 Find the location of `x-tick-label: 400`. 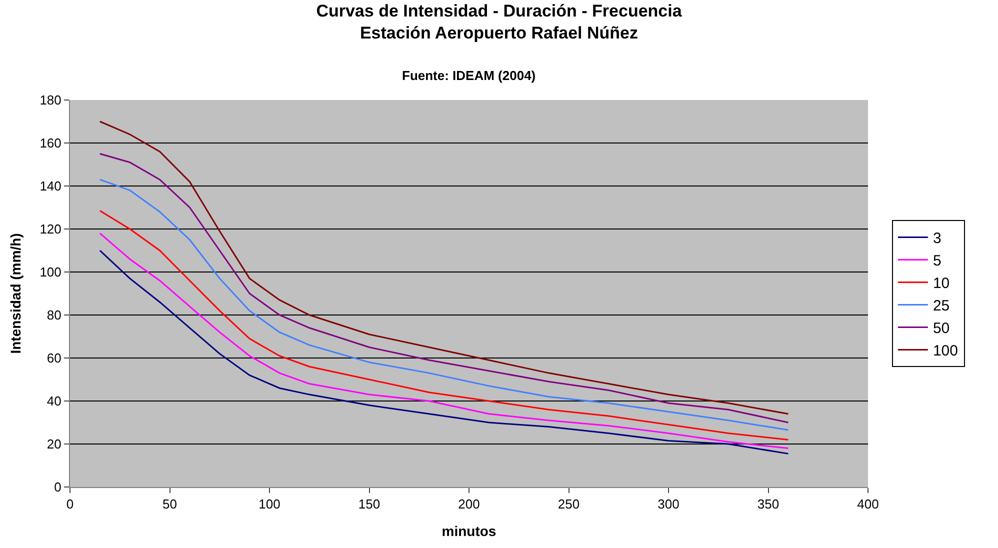

x-tick-label: 400 is located at coordinates (868, 504).